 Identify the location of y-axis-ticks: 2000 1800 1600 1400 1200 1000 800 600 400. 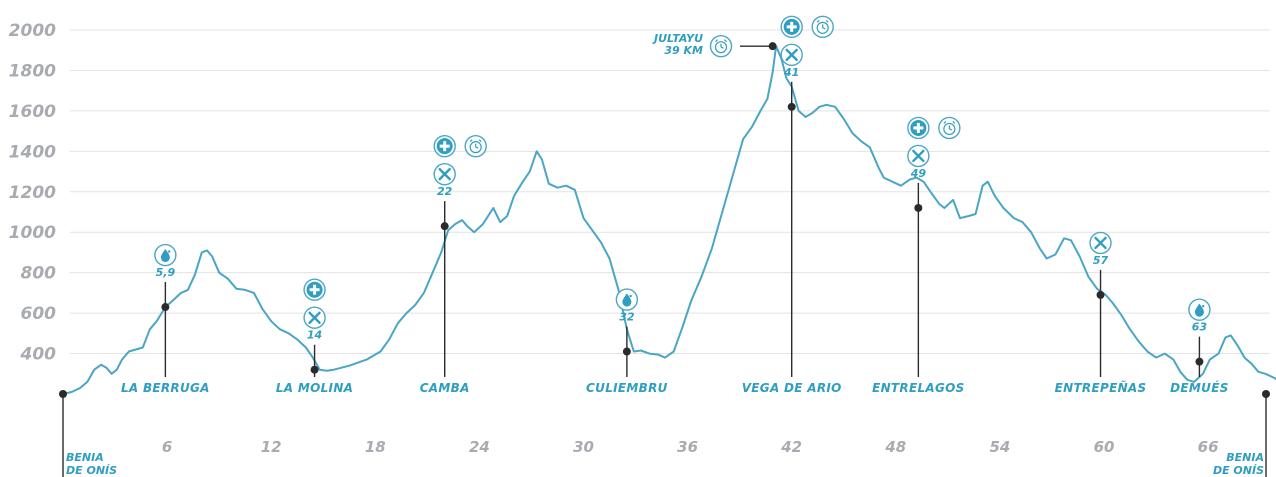
(32, 193).